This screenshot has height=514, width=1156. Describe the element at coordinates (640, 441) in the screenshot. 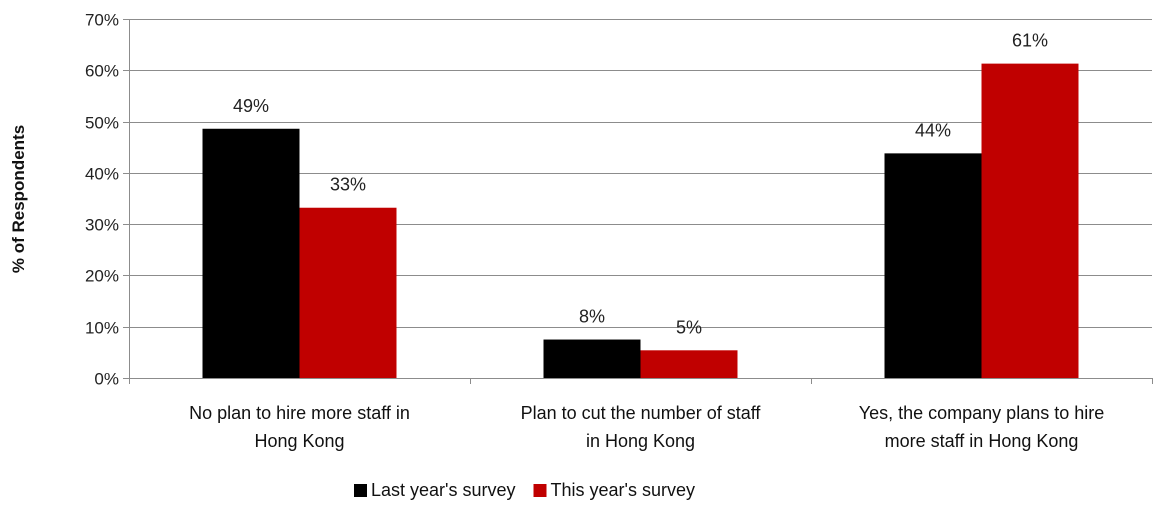

I see `x-tick-label: in Hong Kong` at that location.